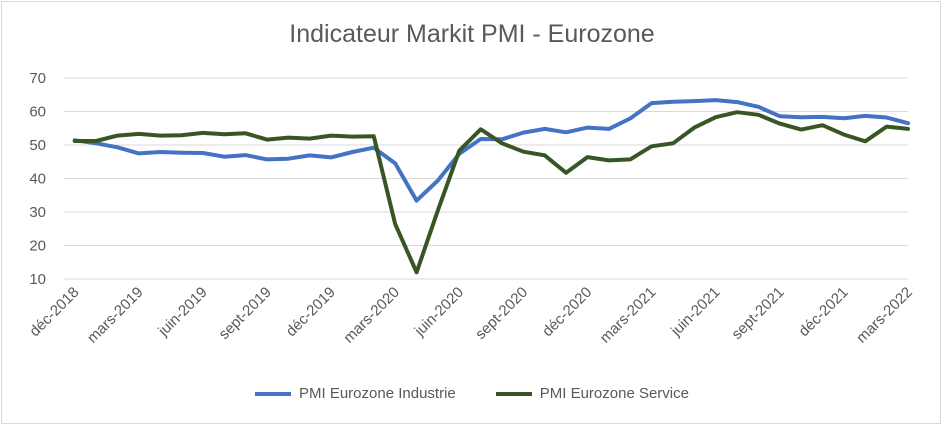  I want to click on y-tick-label: 50, so click(37, 145).